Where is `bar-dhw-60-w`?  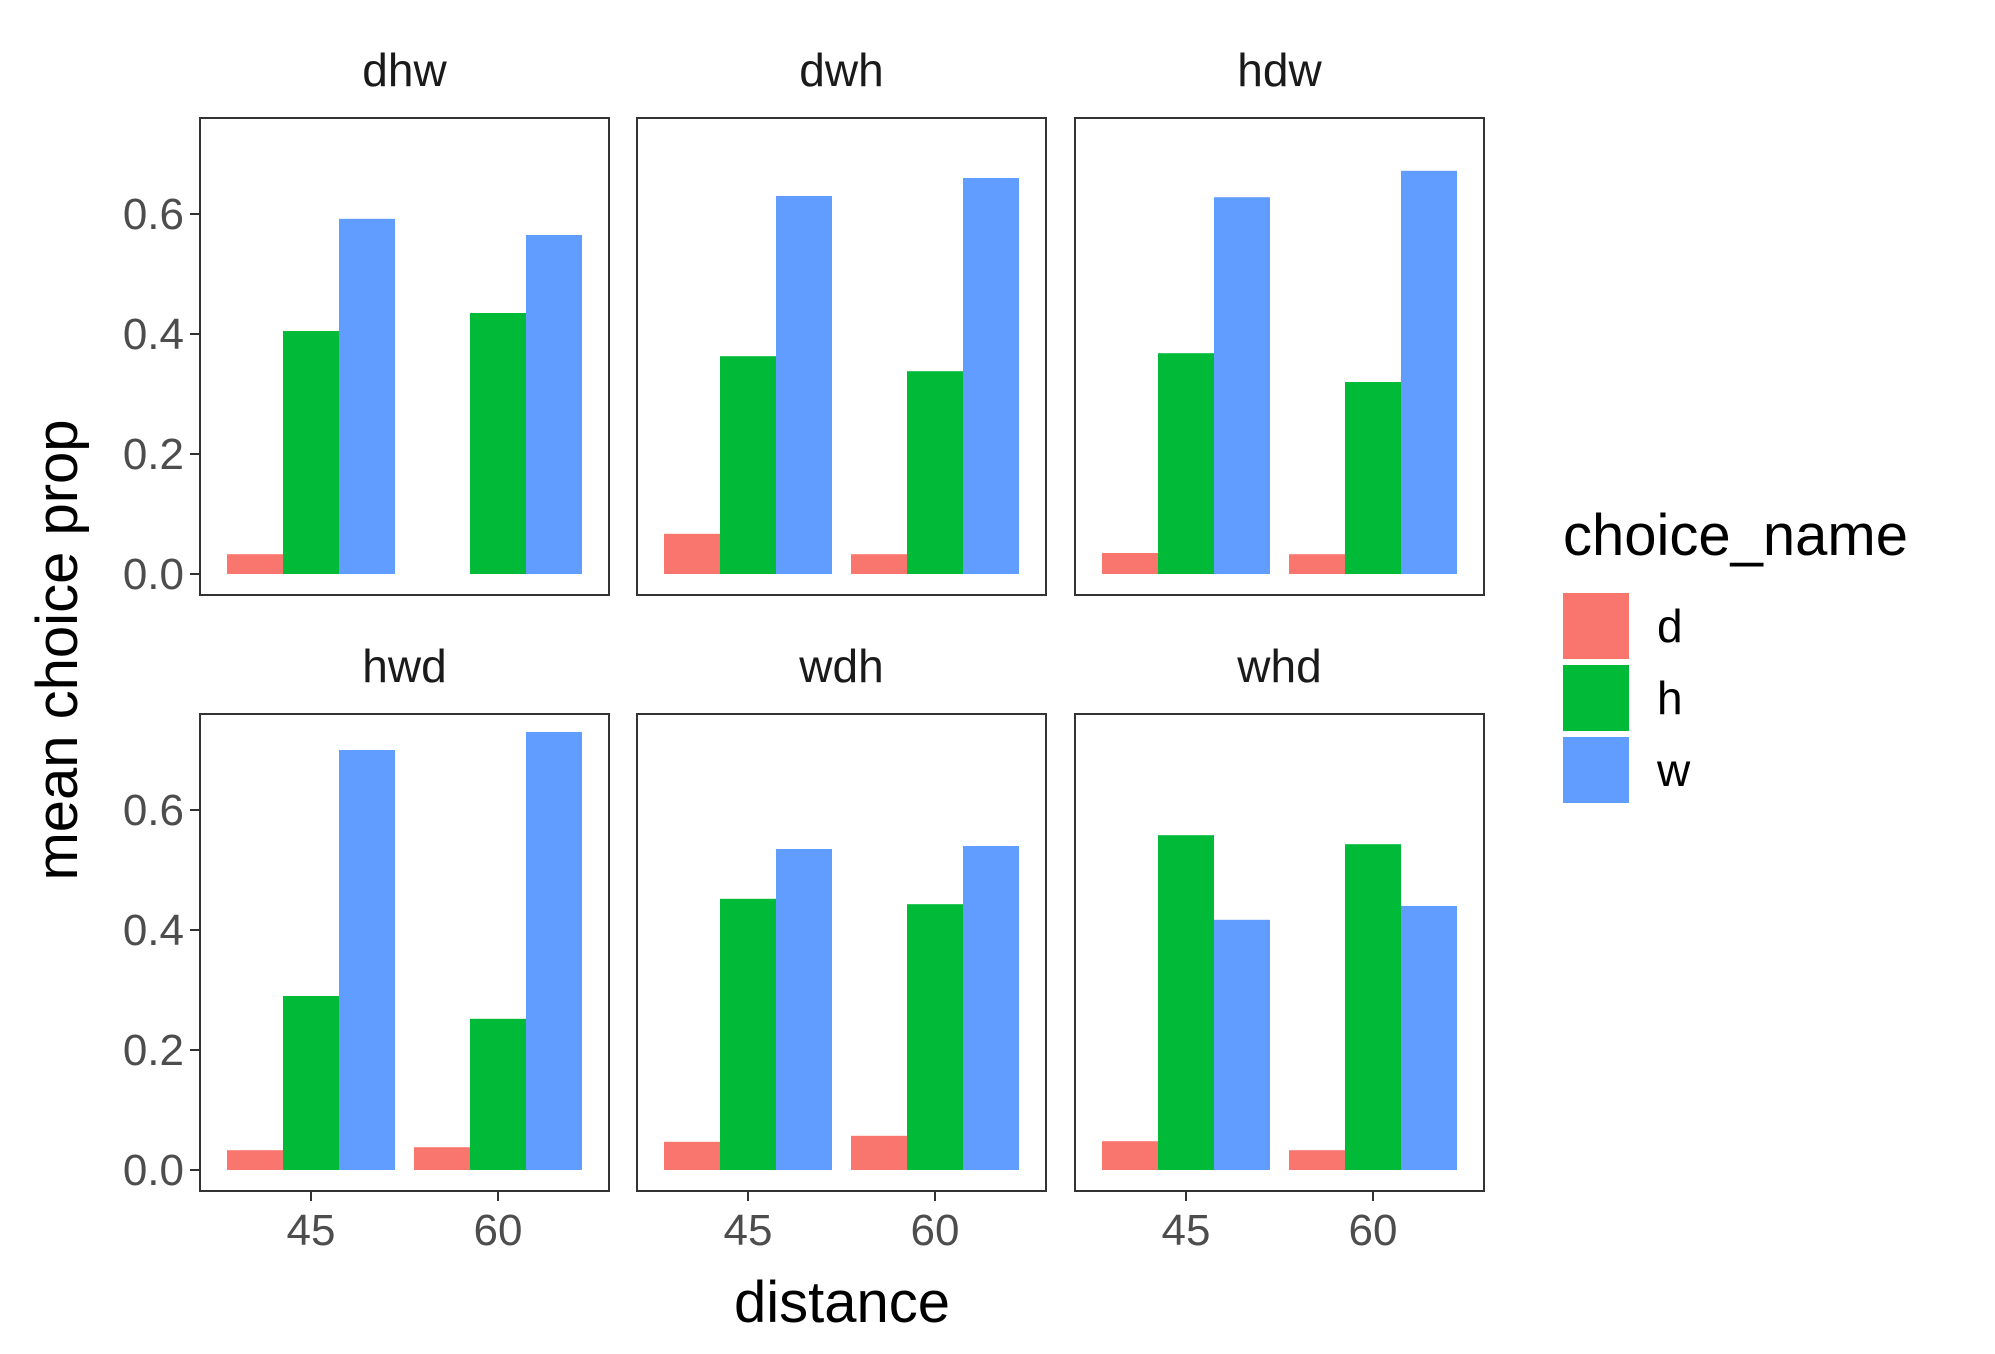 bar-dhw-60-w is located at coordinates (554, 404).